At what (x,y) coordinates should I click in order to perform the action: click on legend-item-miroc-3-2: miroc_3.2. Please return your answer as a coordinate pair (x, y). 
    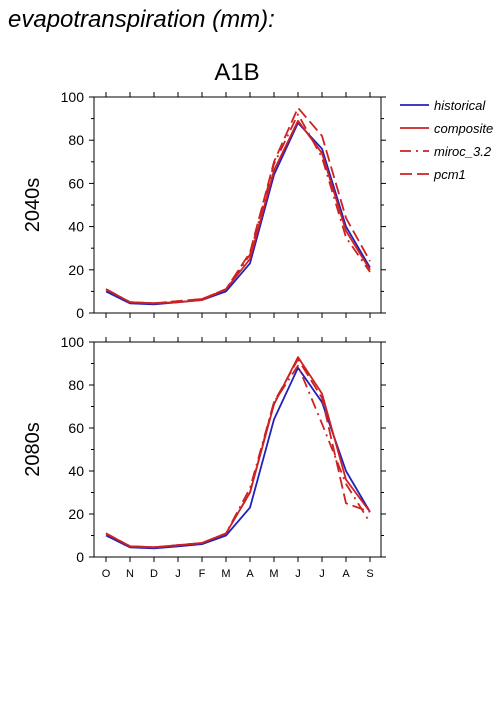
    Looking at the image, I should click on (446, 151).